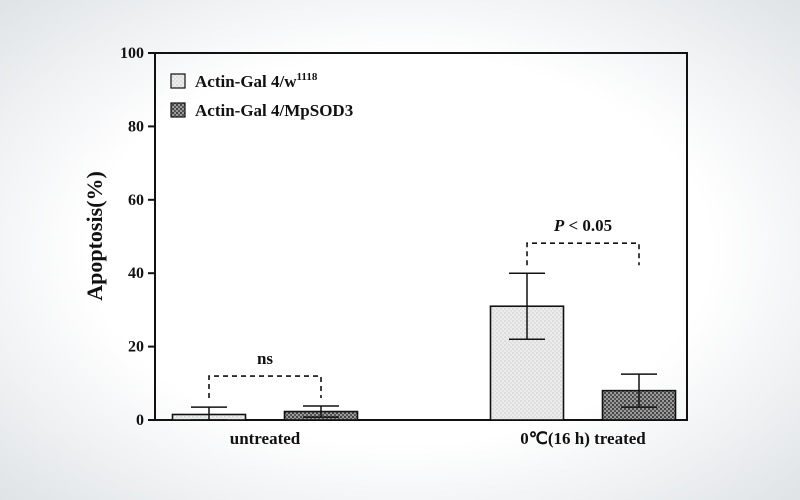 The image size is (800, 500). Describe the element at coordinates (140, 420) in the screenshot. I see `y-tick-label: 0` at that location.